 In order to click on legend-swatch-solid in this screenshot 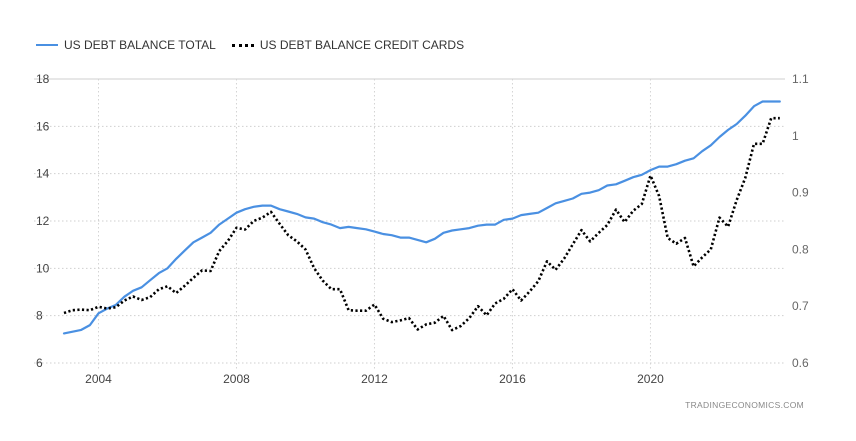, I will do `click(47, 45)`.